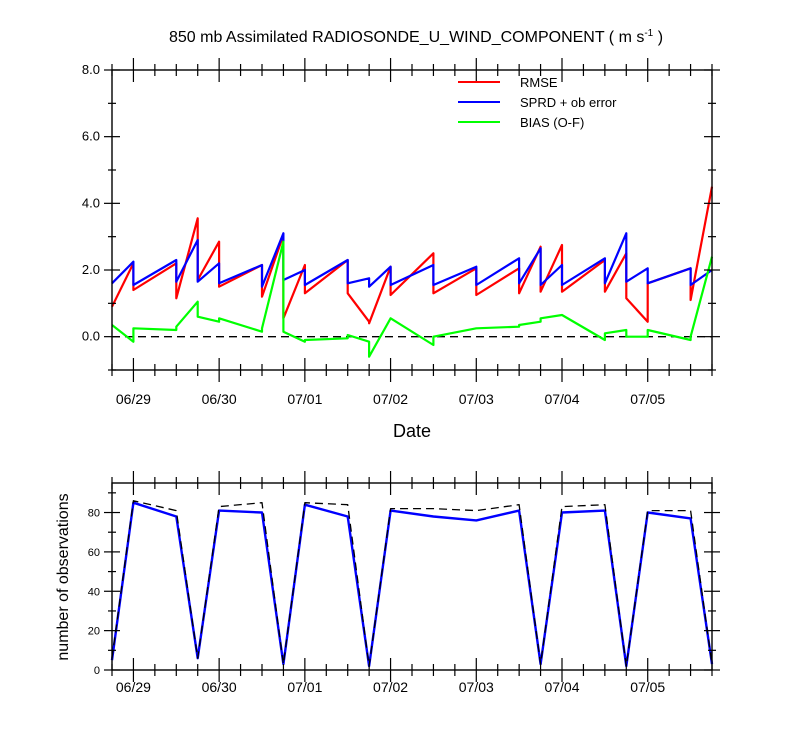 The width and height of the screenshot is (800, 750). What do you see at coordinates (91, 136) in the screenshot?
I see `y-tick-label: 6.0` at bounding box center [91, 136].